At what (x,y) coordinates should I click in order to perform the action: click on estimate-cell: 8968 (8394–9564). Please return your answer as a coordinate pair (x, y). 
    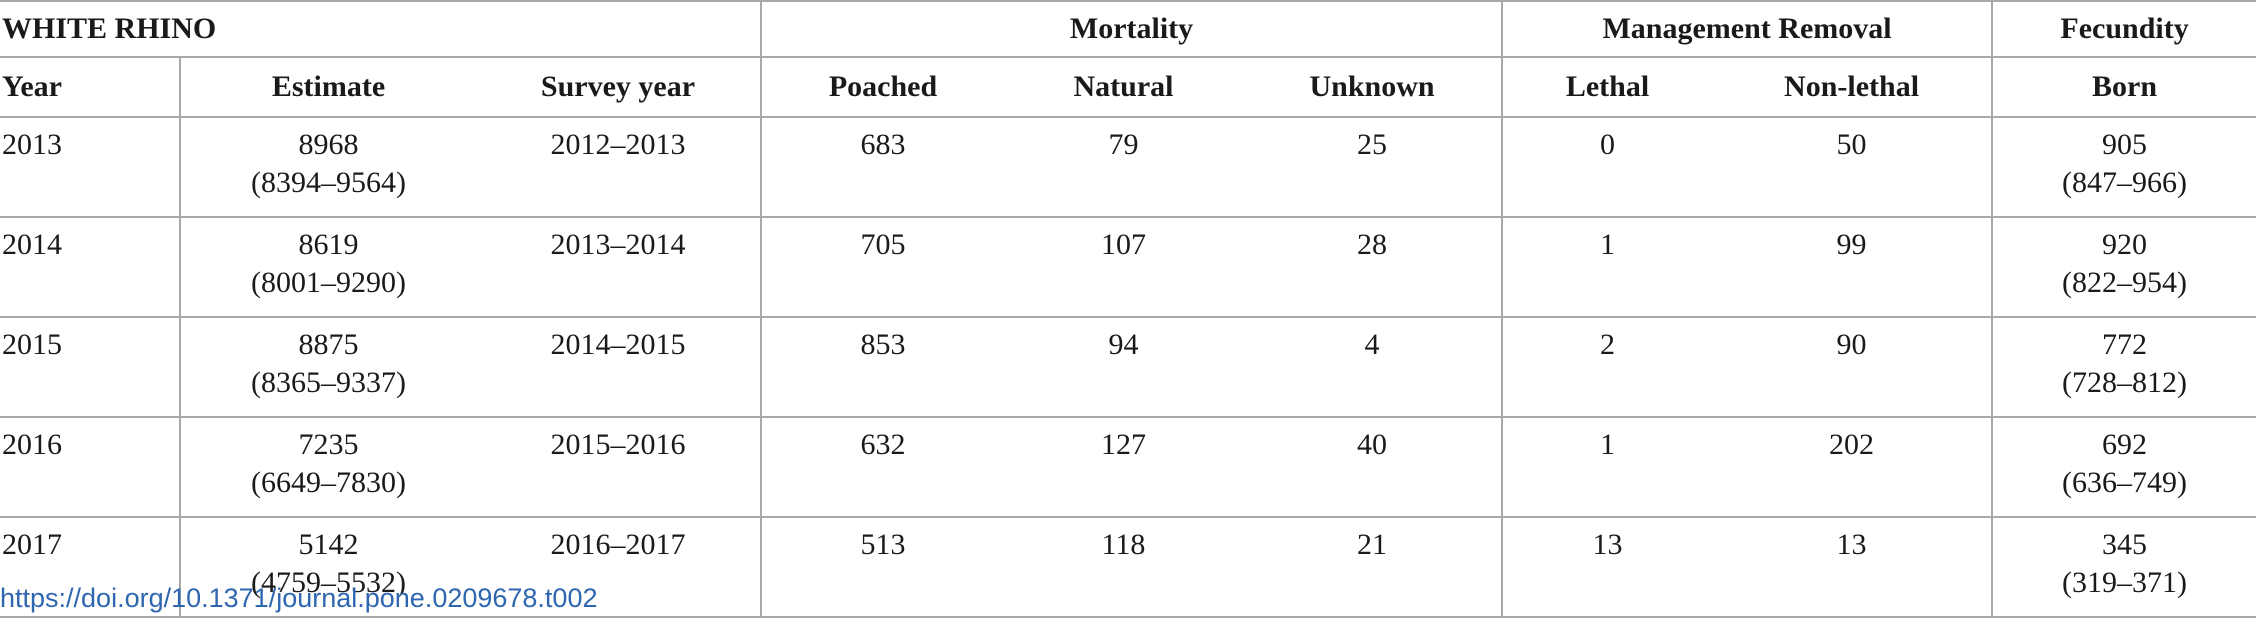
    Looking at the image, I should click on (327, 167).